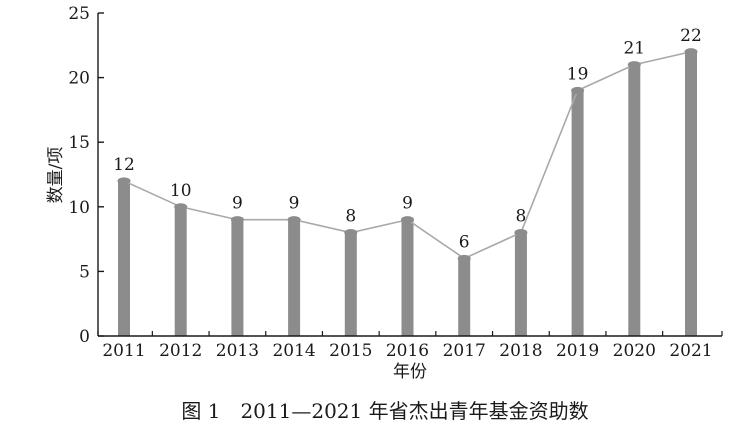 The image size is (742, 433). Describe the element at coordinates (577, 213) in the screenshot. I see `bar-2019` at that location.